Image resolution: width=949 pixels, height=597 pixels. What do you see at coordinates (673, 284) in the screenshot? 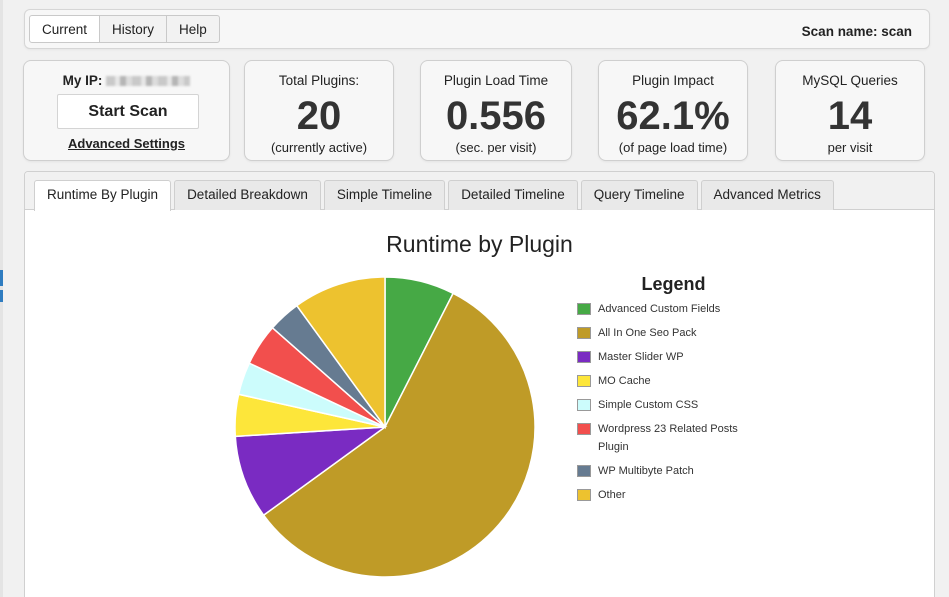
I see `legend-title: Legend` at bounding box center [673, 284].